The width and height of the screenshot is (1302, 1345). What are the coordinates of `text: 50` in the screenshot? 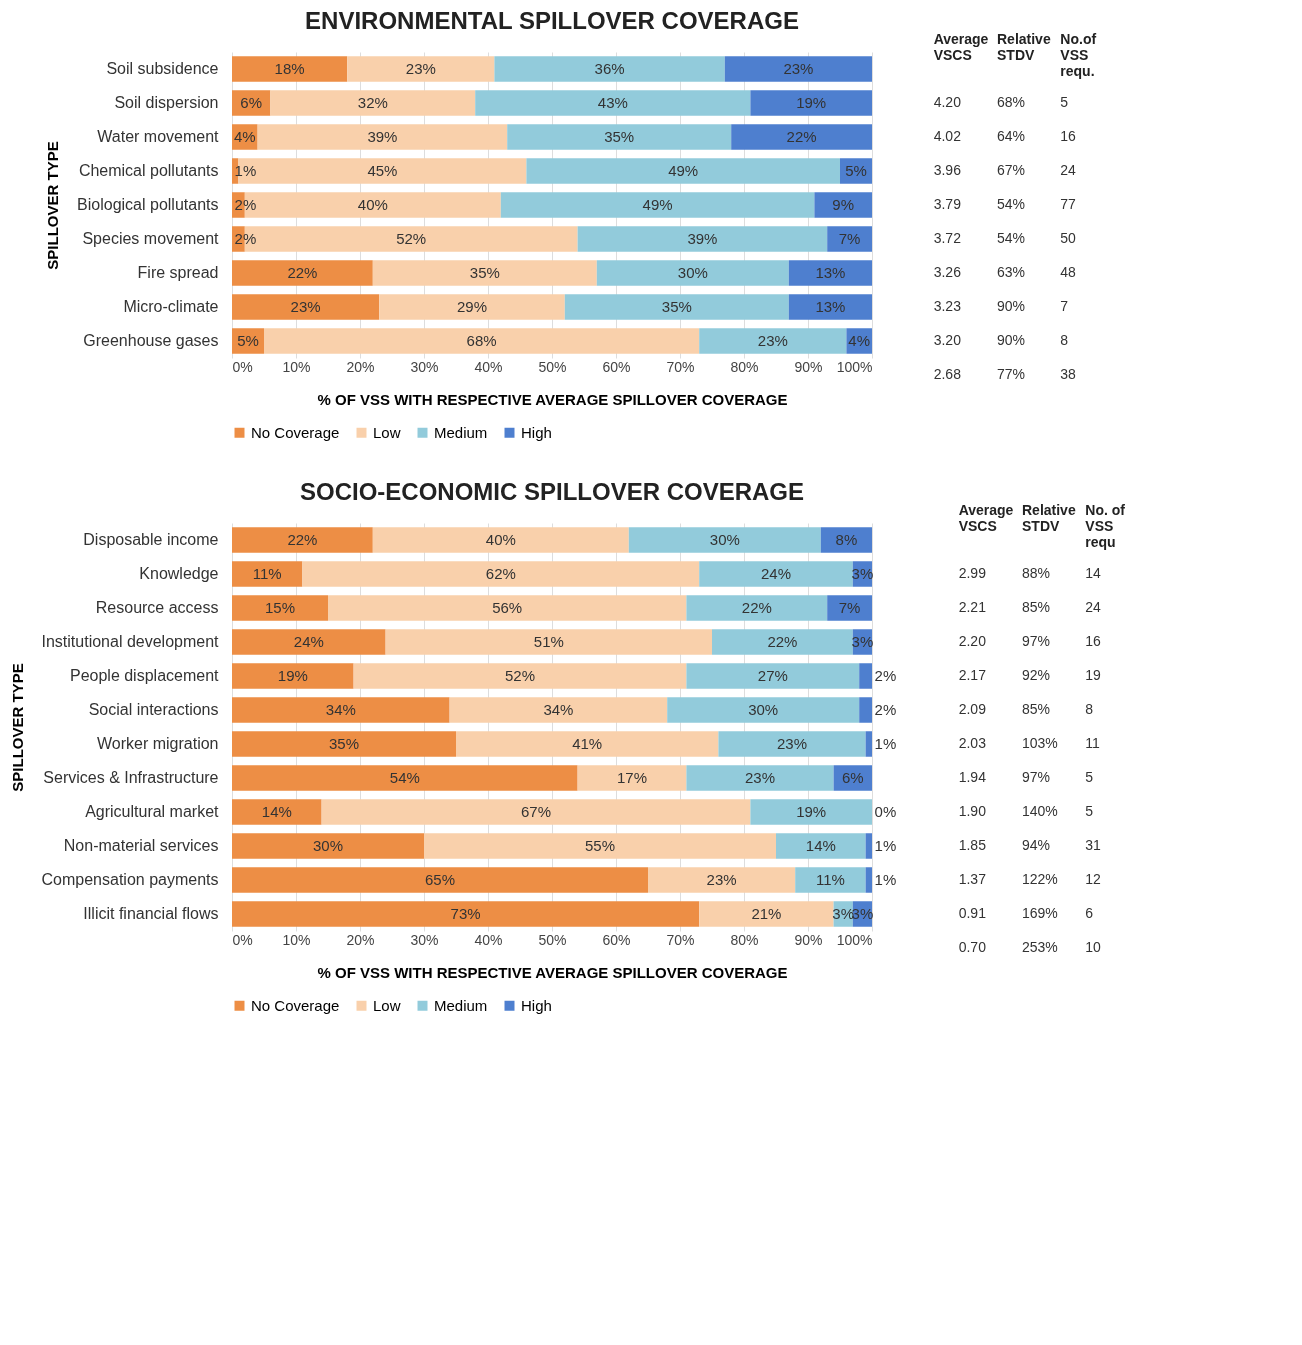 It's located at (1068, 238).